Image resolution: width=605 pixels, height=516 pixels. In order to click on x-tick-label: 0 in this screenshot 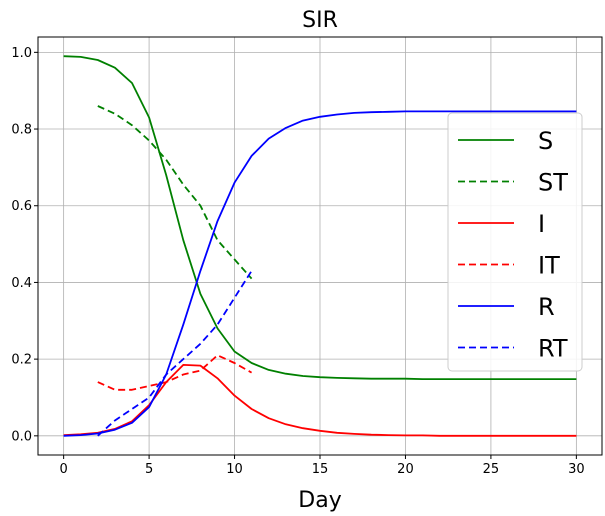, I will do `click(63, 469)`.